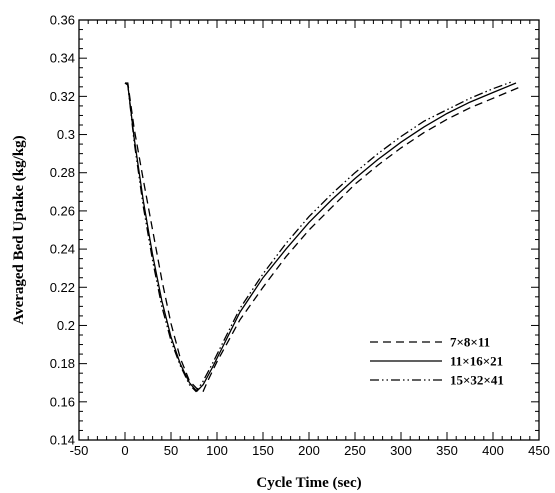 This screenshot has width=555, height=493. I want to click on y-tick-label: 0.3, so click(66, 134).